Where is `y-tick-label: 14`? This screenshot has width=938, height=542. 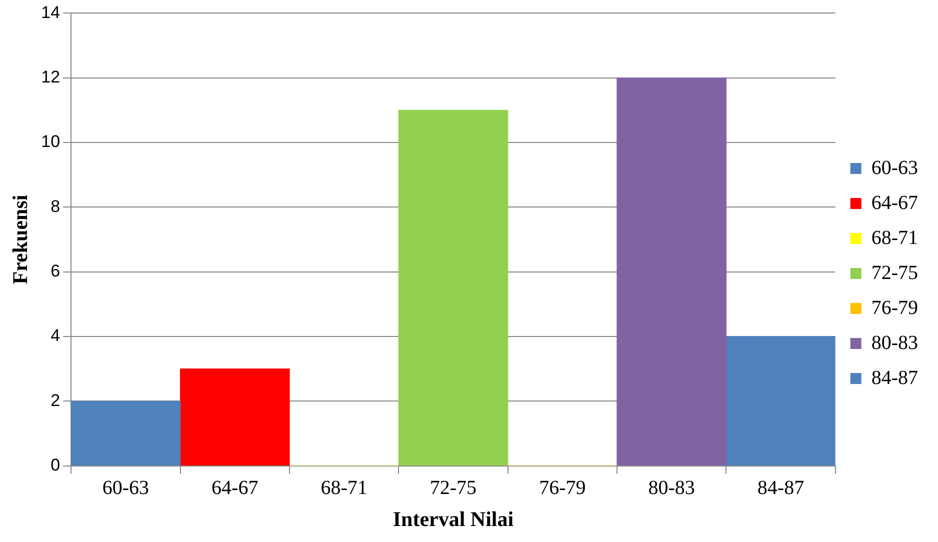 y-tick-label: 14 is located at coordinates (50, 12).